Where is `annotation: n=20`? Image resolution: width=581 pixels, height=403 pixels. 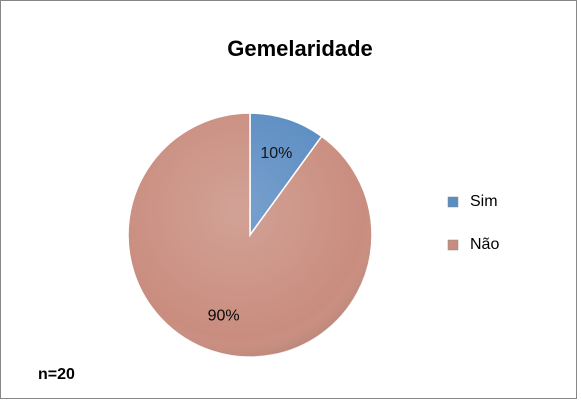 annotation: n=20 is located at coordinates (56, 374).